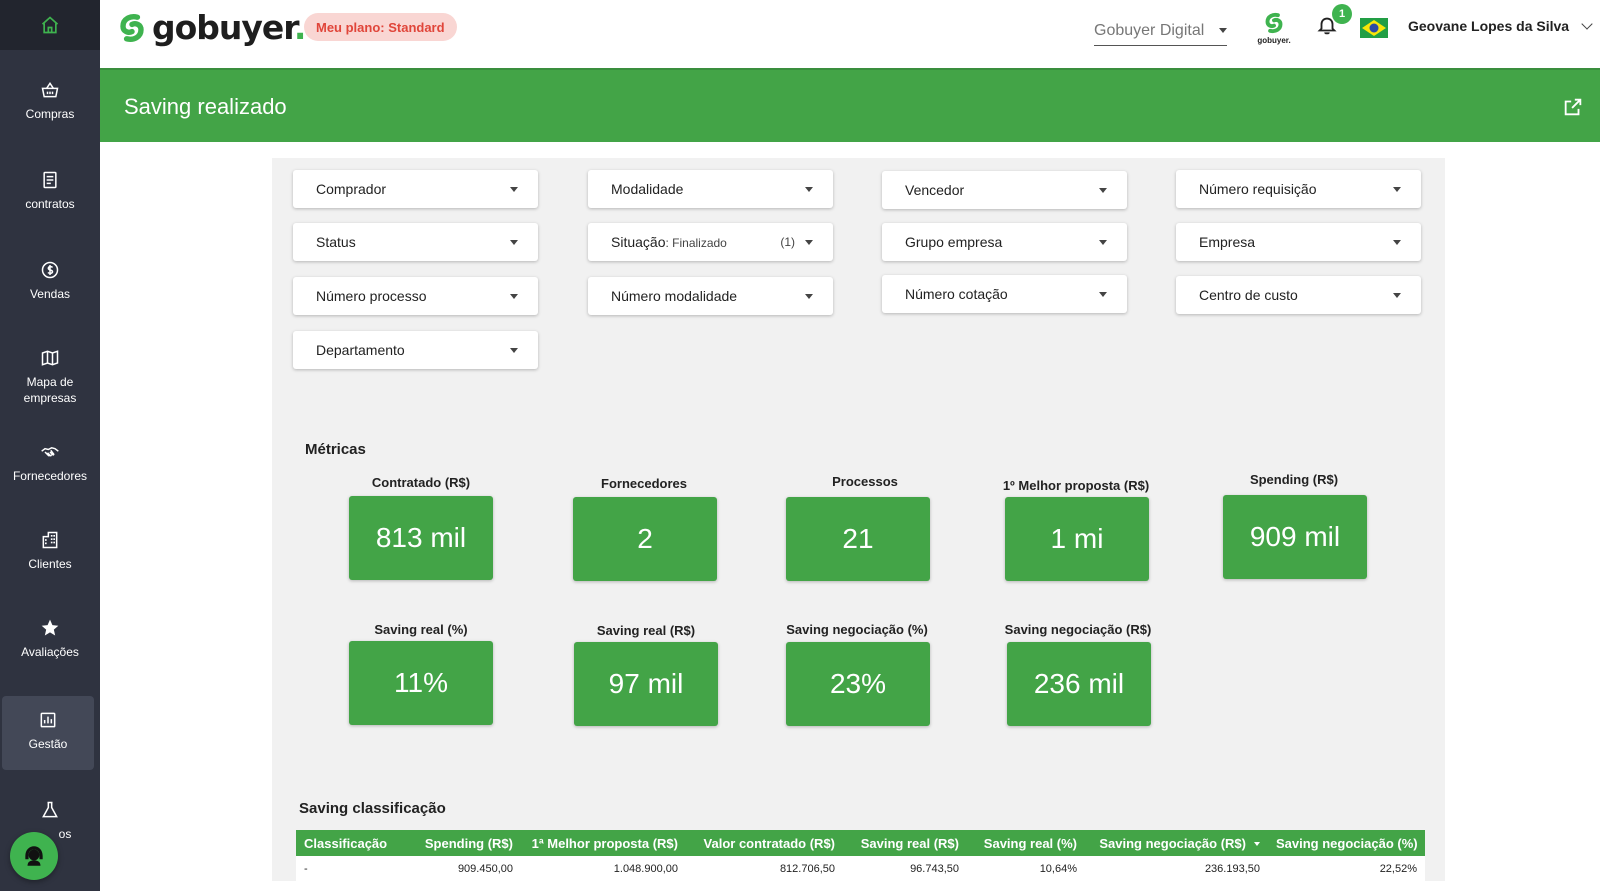 Image resolution: width=1600 pixels, height=891 pixels. What do you see at coordinates (485, 869) in the screenshot?
I see `table-cell: 909.450,00` at bounding box center [485, 869].